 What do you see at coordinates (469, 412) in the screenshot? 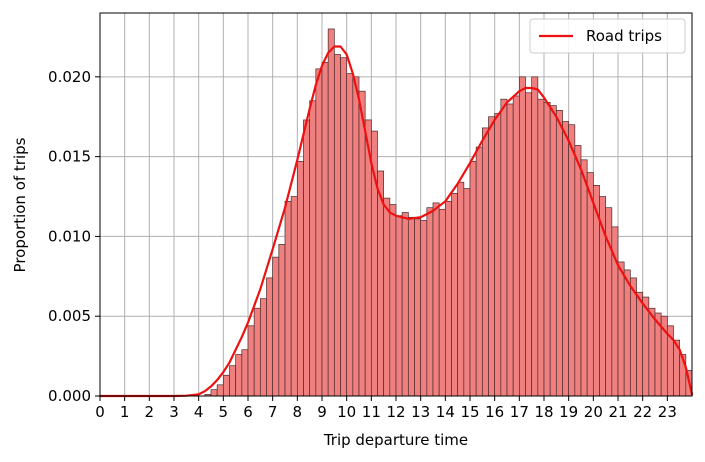
I see `x-tick-label-15: 15` at bounding box center [469, 412].